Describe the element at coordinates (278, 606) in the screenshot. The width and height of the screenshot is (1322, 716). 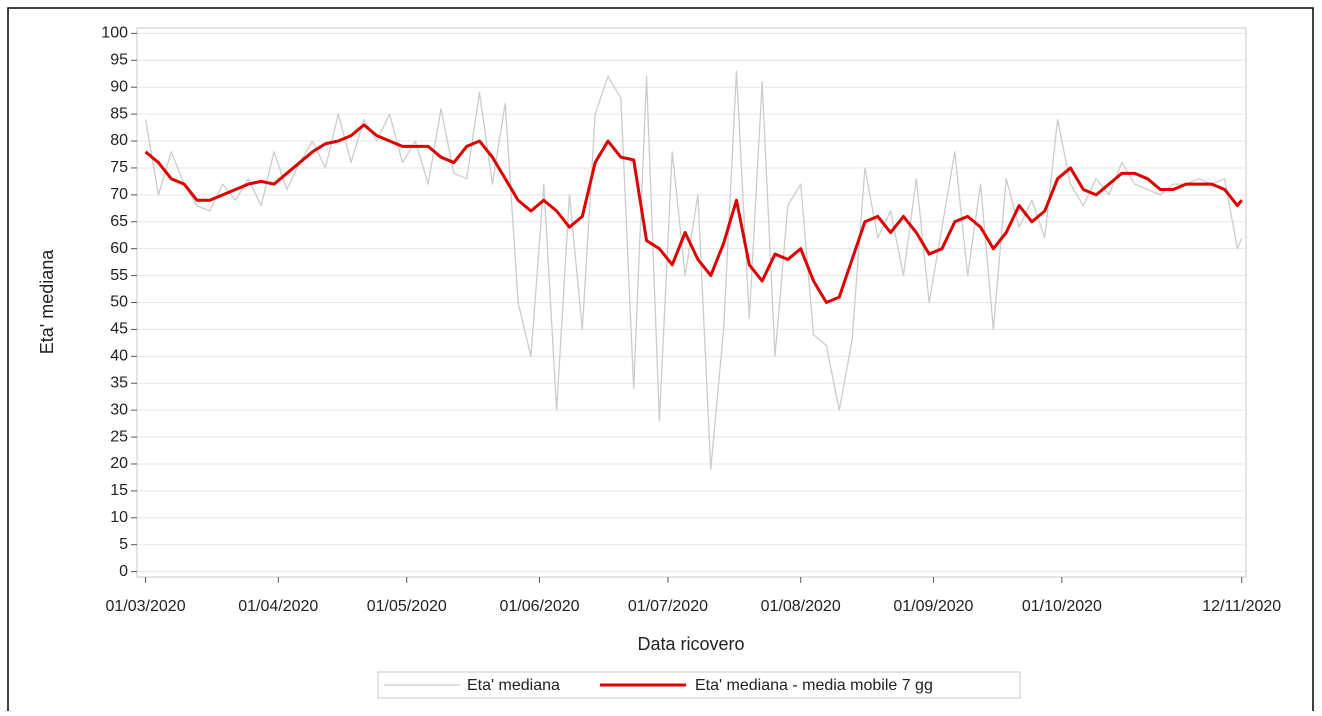
I see `x-tick-label: 01/04/2020` at that location.